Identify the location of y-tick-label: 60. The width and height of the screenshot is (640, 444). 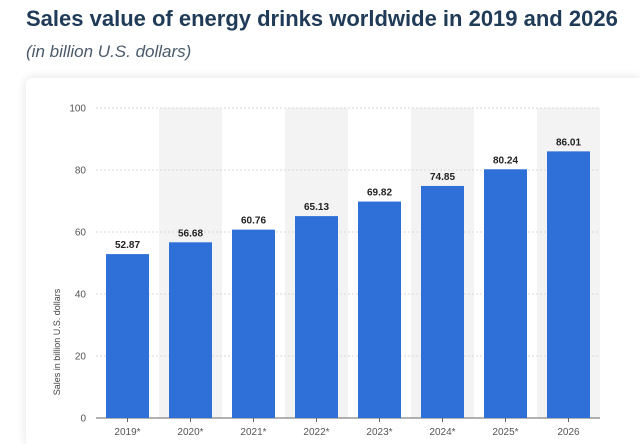
(81, 233).